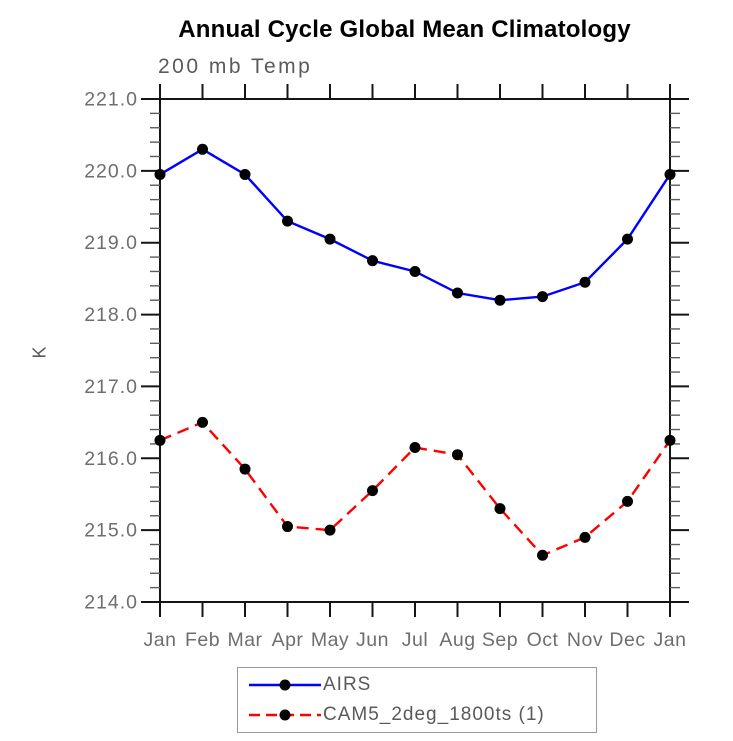  What do you see at coordinates (111, 243) in the screenshot?
I see `y-tick-label: 219.0` at bounding box center [111, 243].